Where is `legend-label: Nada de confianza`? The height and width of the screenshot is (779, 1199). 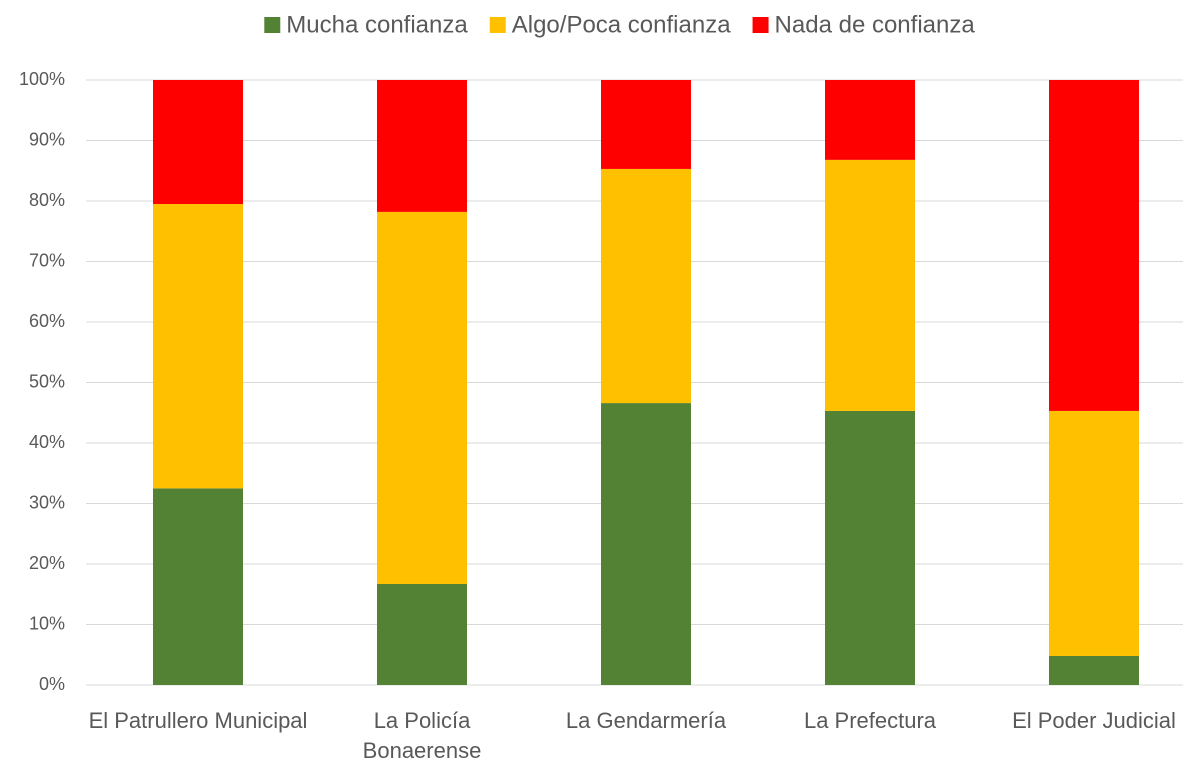
legend-label: Nada de confianza is located at coordinates (875, 24).